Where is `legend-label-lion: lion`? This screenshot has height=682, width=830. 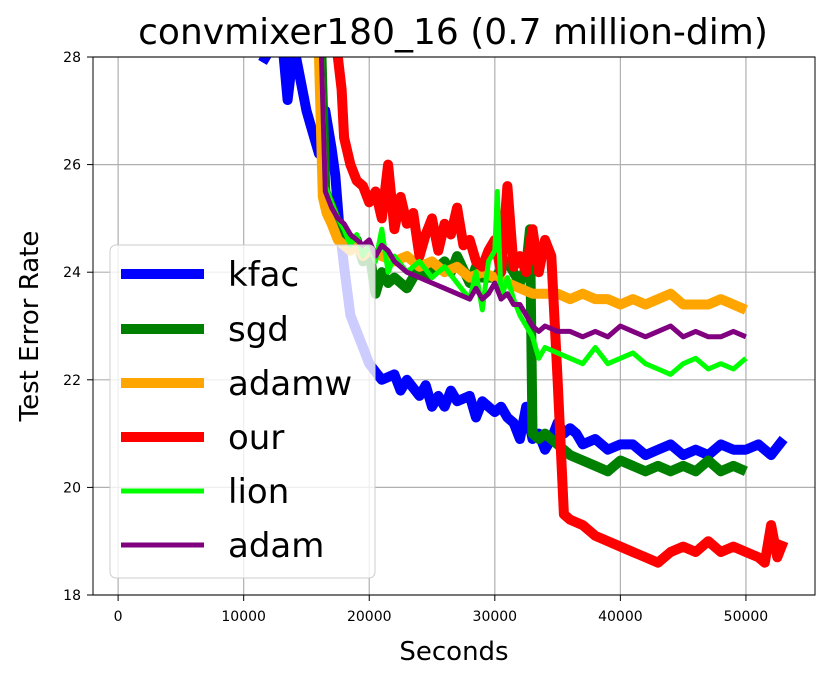
legend-label-lion: lion is located at coordinates (258, 492).